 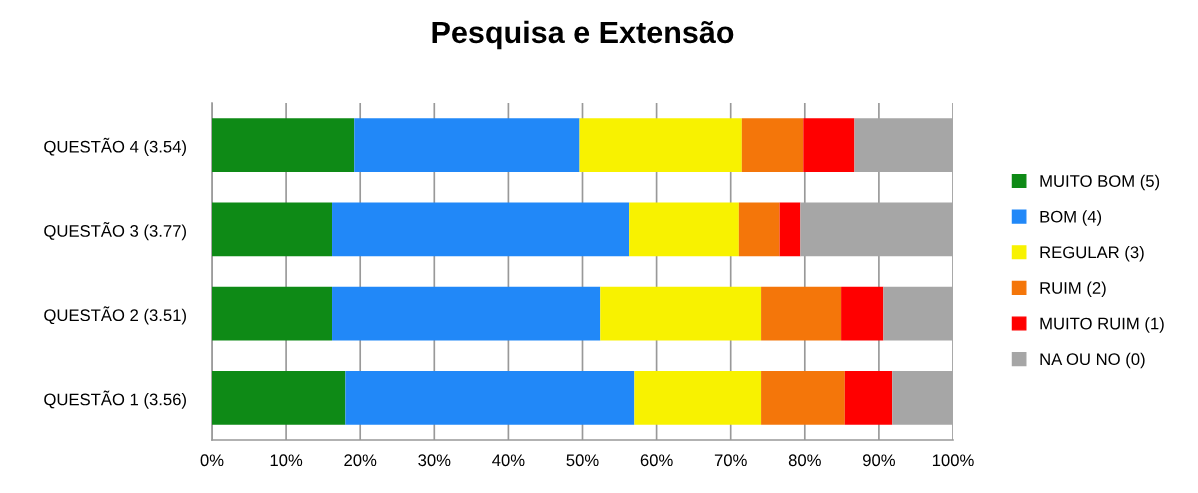 I want to click on legend-label: NA OU NO (0), so click(x=1092, y=360).